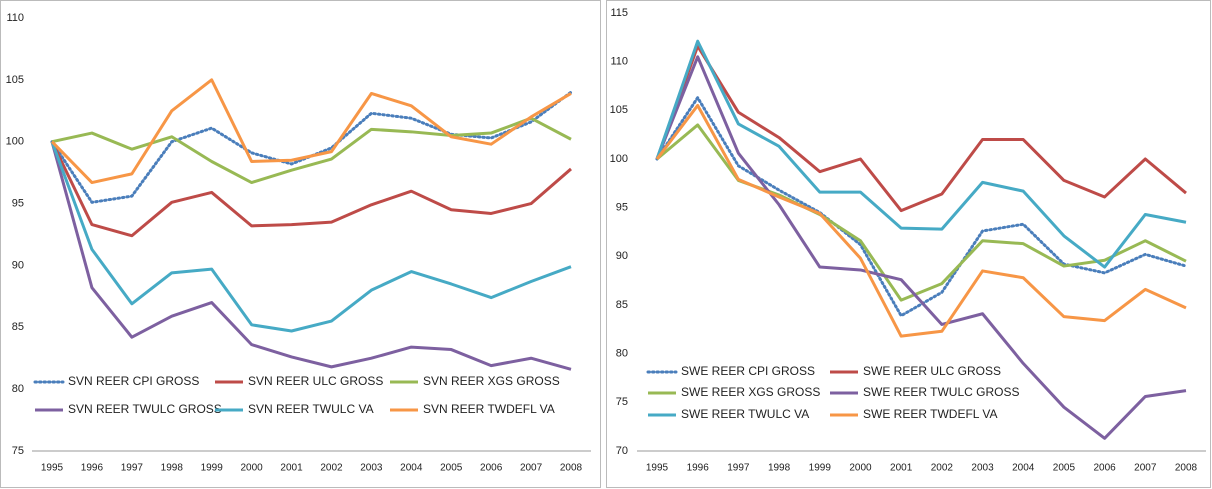 The image size is (1212, 489). Describe the element at coordinates (745, 414) in the screenshot. I see `legend-label: SWE REER TWULC VA` at that location.